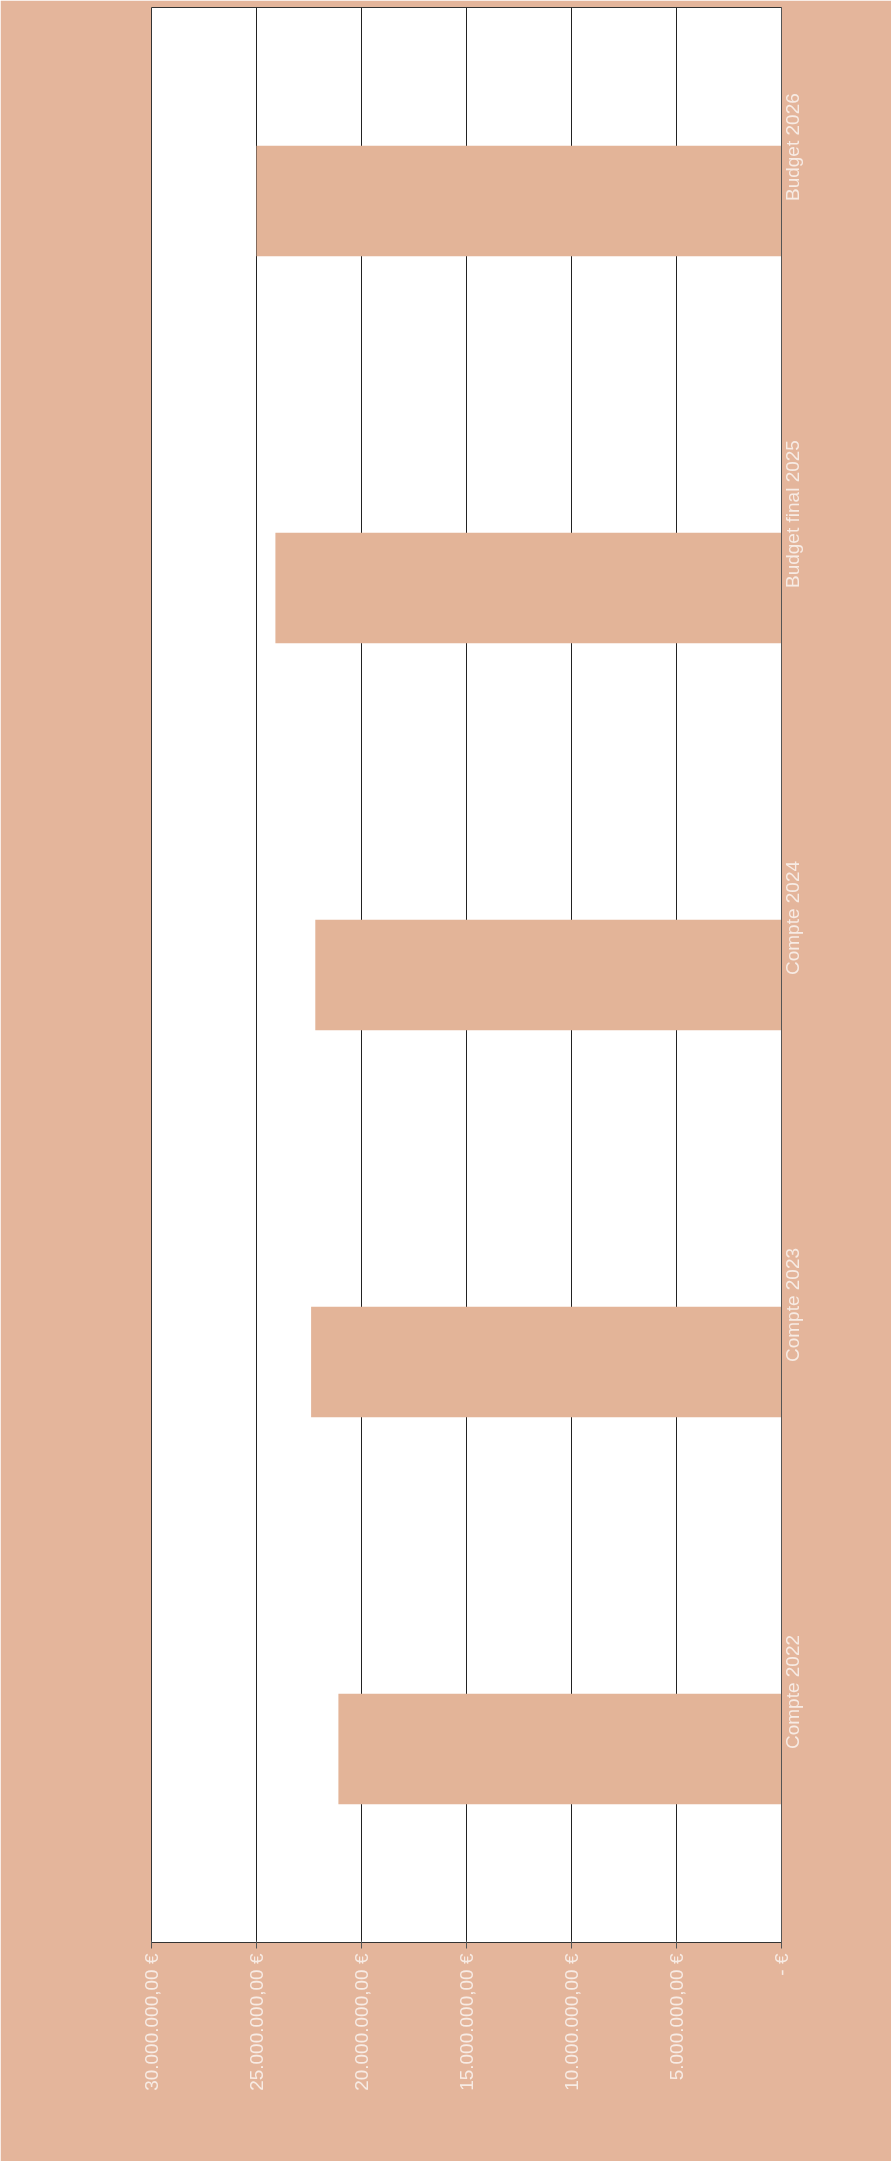  Describe the element at coordinates (361, 2022) in the screenshot. I see `x-tick-label: 20.000.000,00 €` at that location.